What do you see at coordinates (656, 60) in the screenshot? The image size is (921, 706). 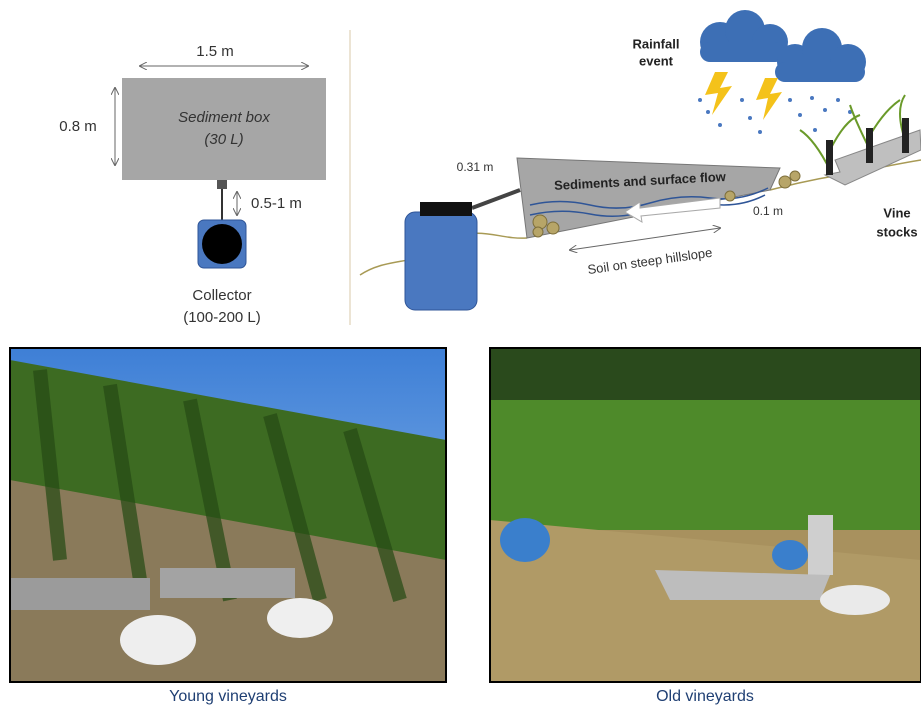 I see `rain-label: event` at bounding box center [656, 60].